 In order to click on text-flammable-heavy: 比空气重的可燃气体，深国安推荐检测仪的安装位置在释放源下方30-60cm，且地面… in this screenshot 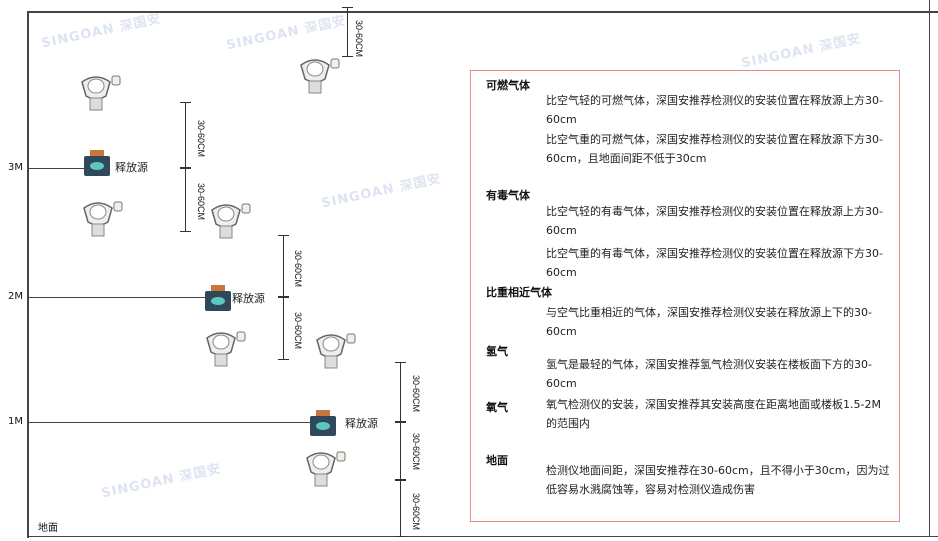, I will do `click(714, 149)`.